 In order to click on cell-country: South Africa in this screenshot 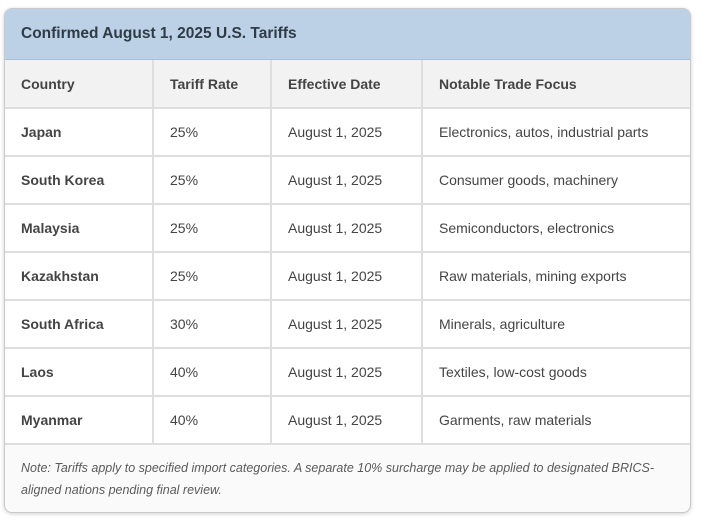, I will do `click(79, 324)`.